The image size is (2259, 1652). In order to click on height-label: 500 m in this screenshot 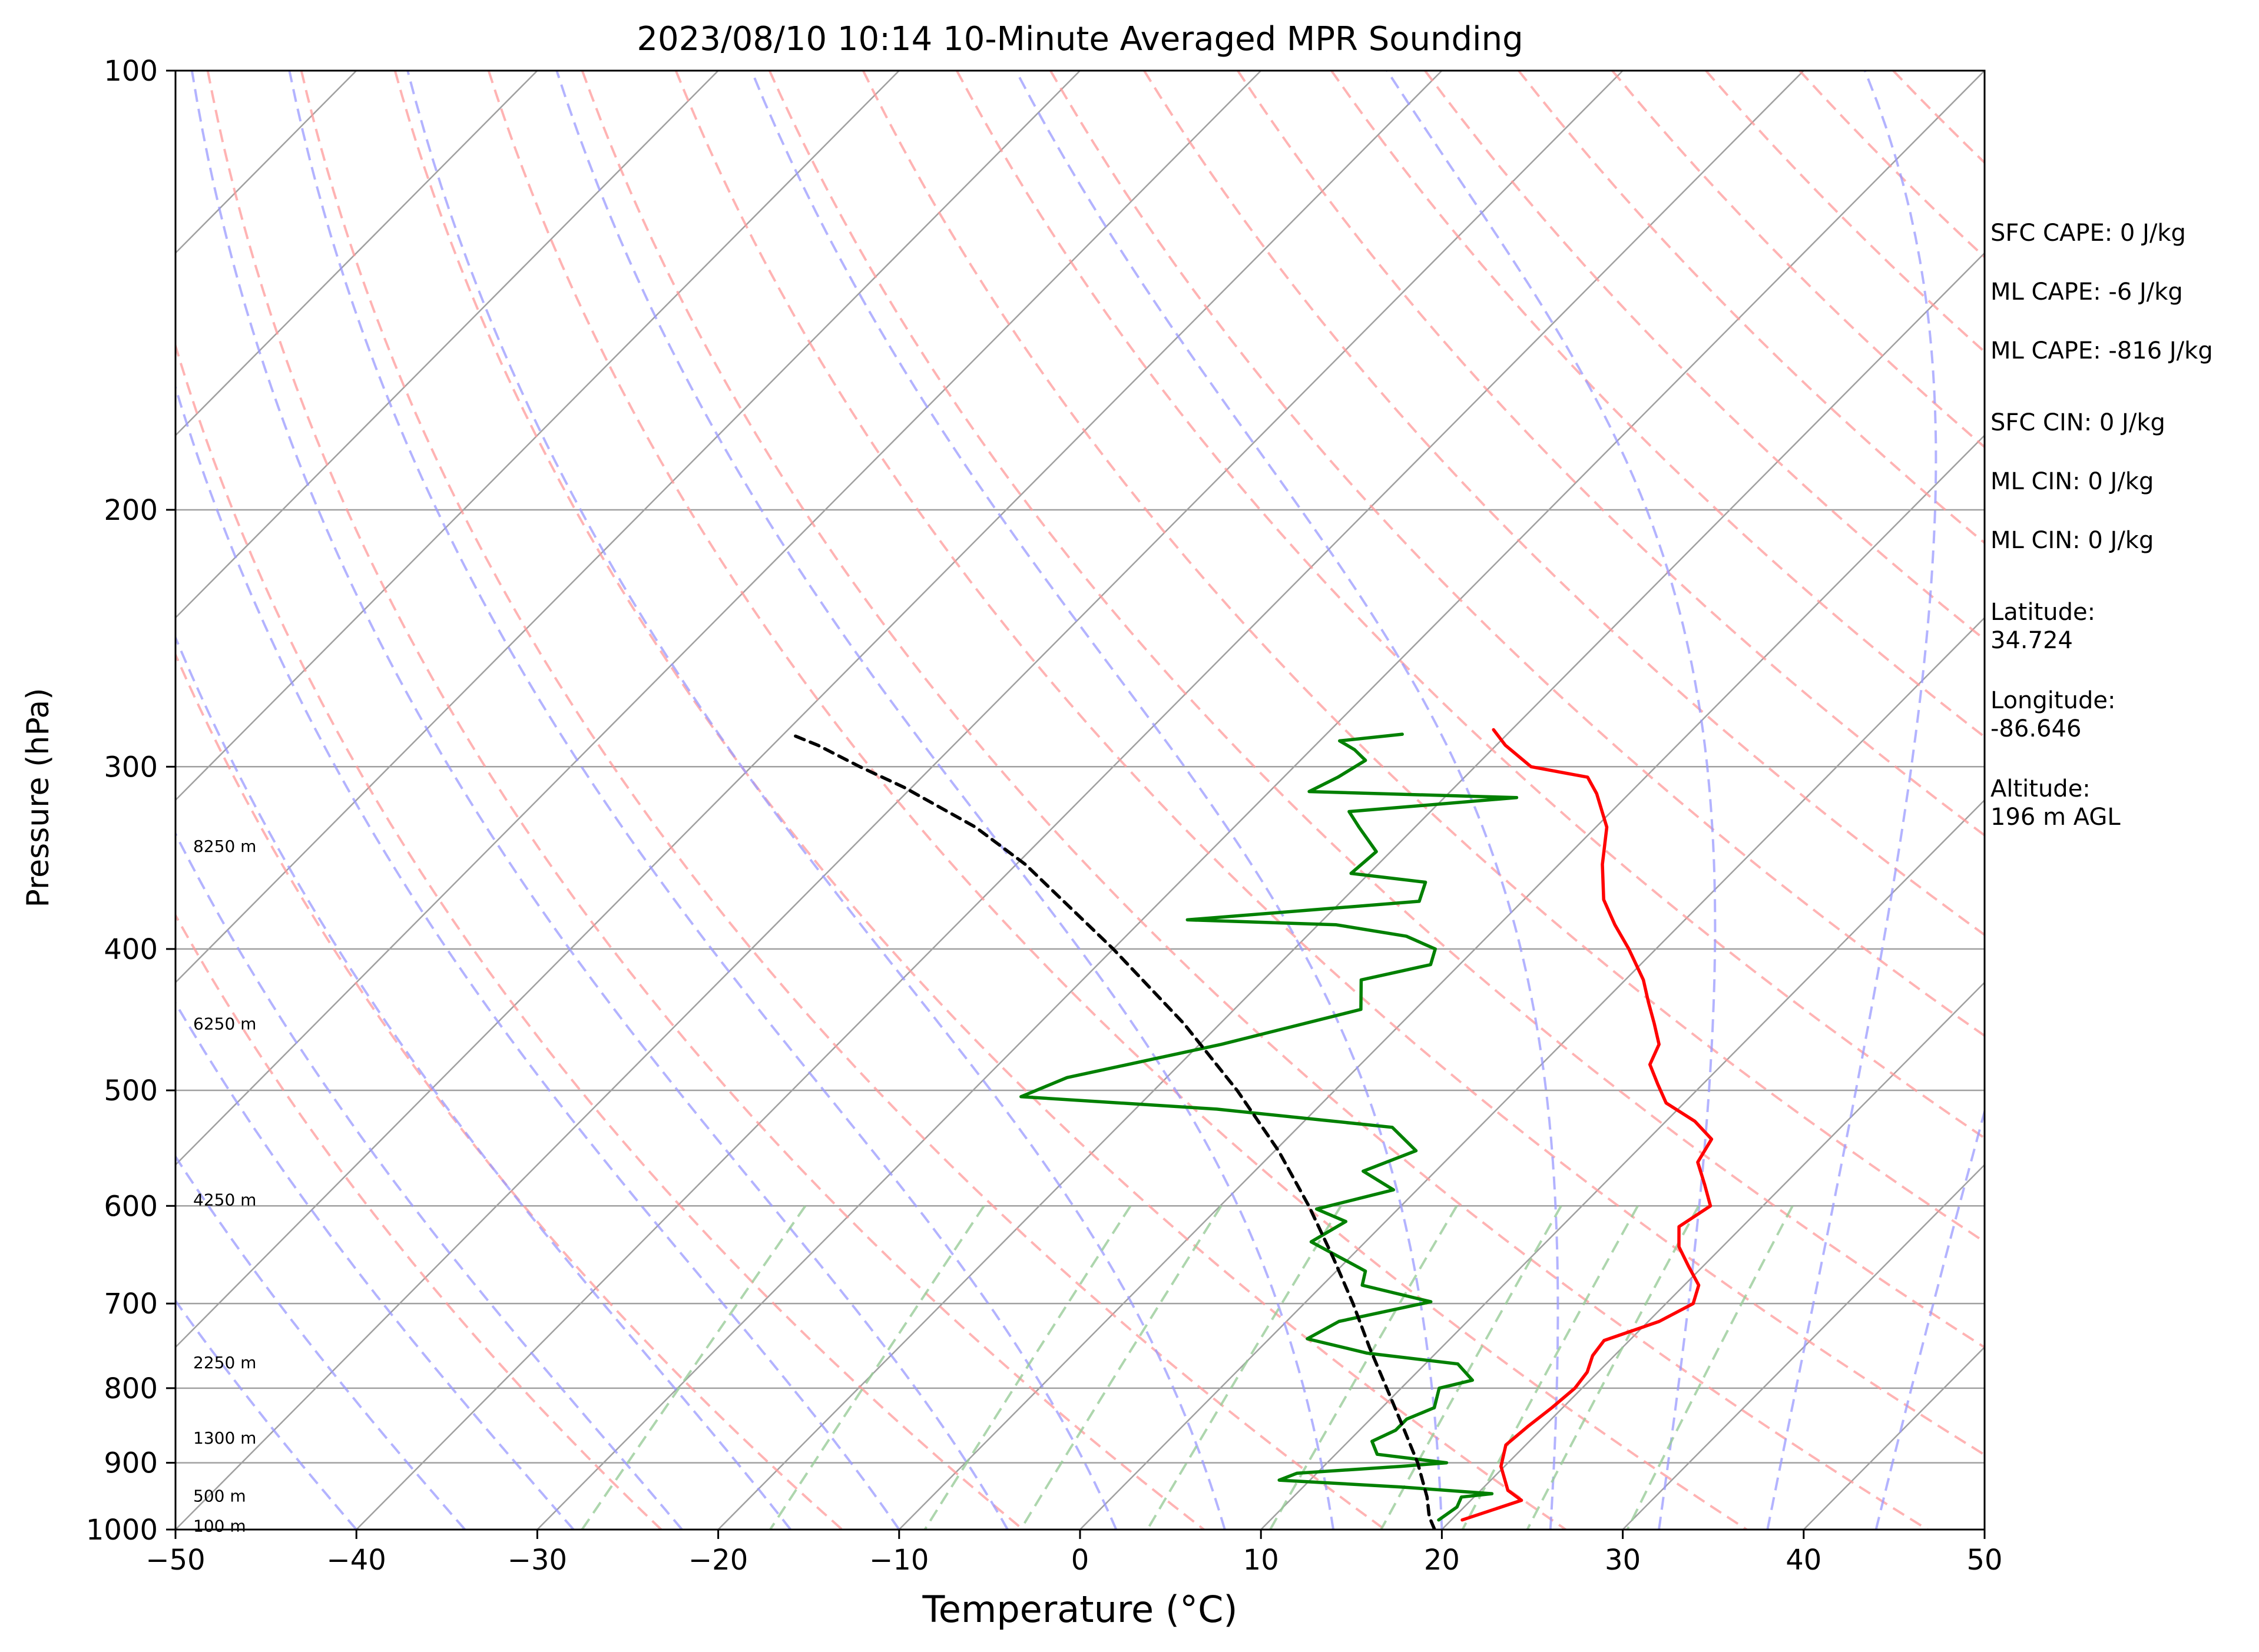, I will do `click(220, 1496)`.